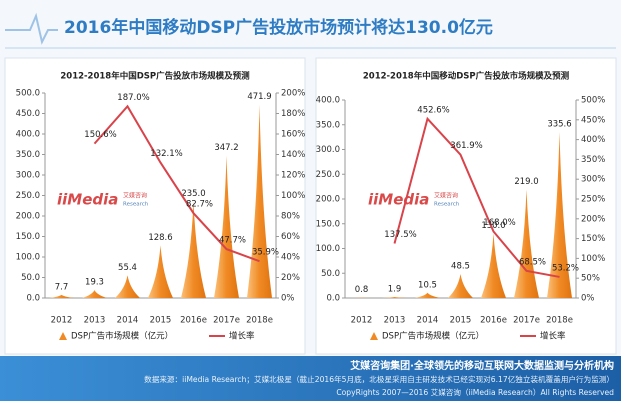 Image resolution: width=621 pixels, height=401 pixels. I want to click on bar-value-label: 19.3, so click(94, 283).